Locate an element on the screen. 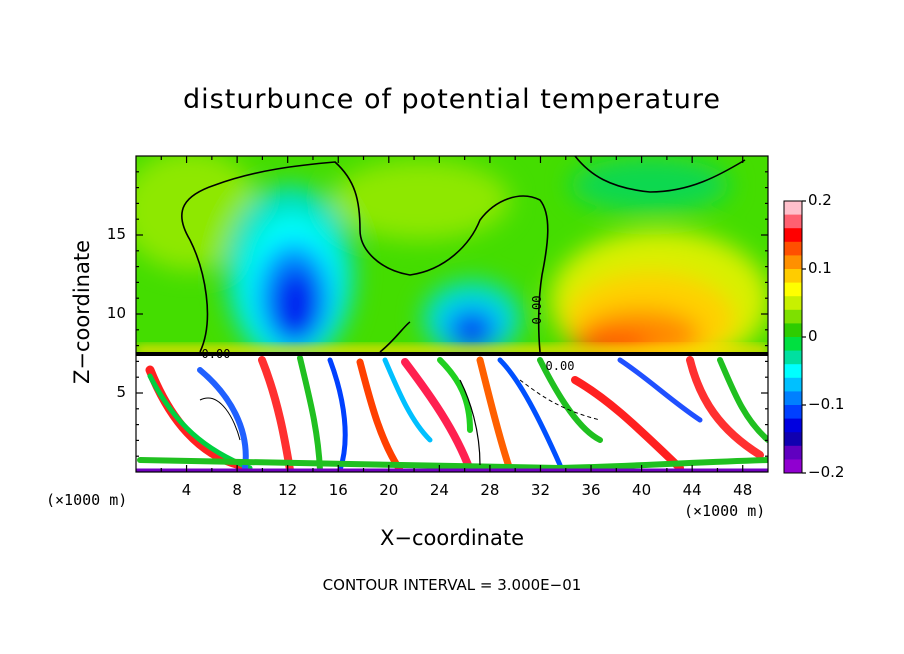 This screenshot has height=654, width=904. y-tick-label: 5 is located at coordinates (121, 392).